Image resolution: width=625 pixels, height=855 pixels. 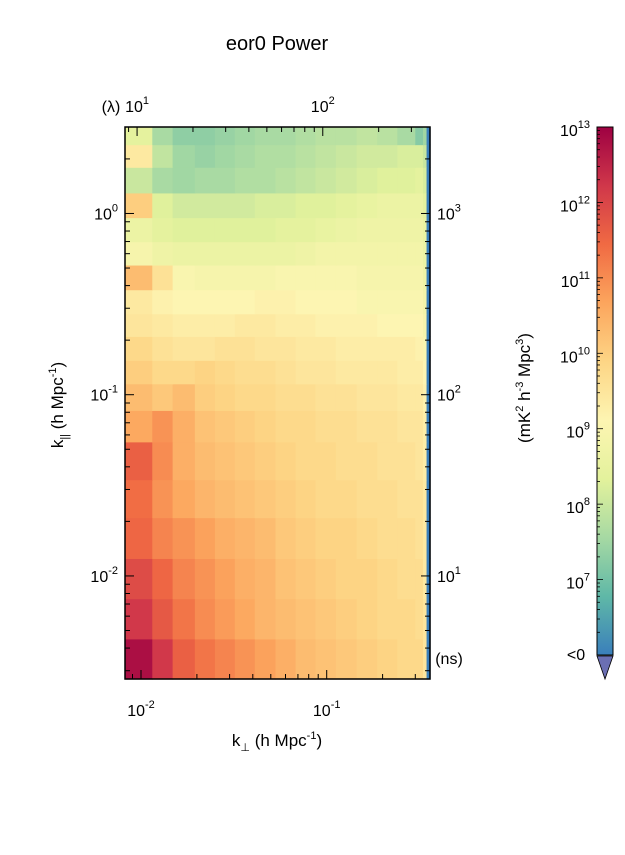 I want to click on colorbar-tick-label: 1012, so click(x=575, y=204).